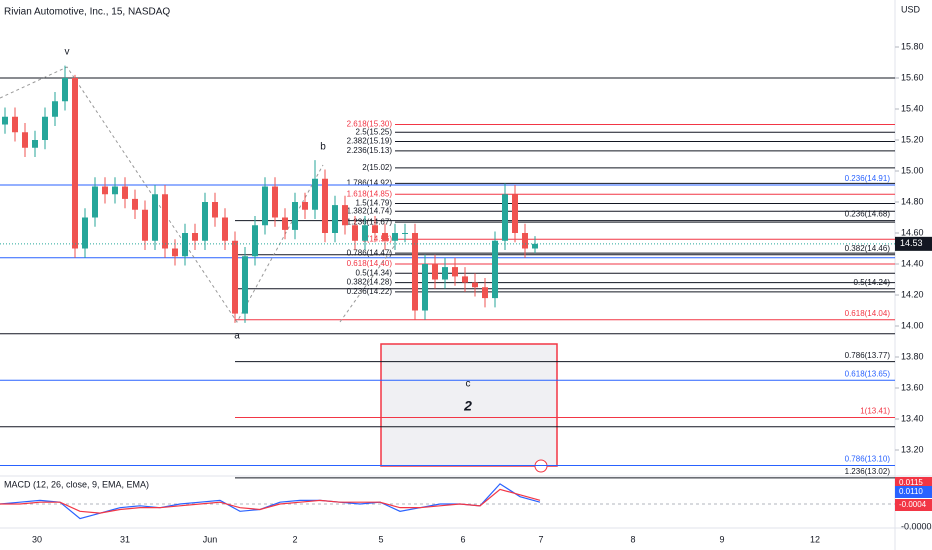 This screenshot has height=550, width=932. Describe the element at coordinates (632, 539) in the screenshot. I see `x-tick-label: 8` at that location.